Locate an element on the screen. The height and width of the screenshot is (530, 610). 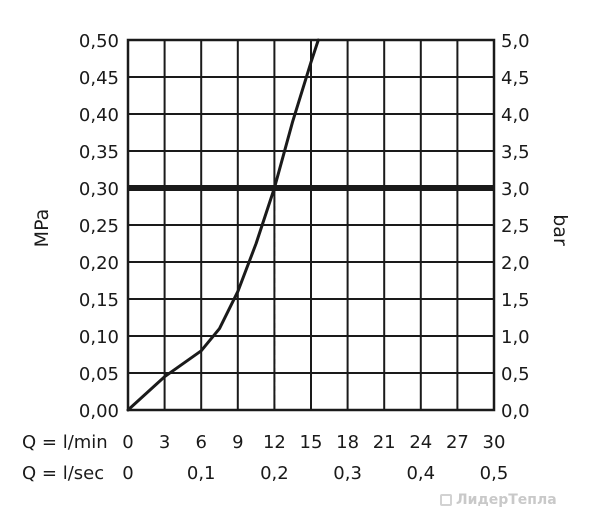
x-tick-label-6: 18 is located at coordinates (347, 442).